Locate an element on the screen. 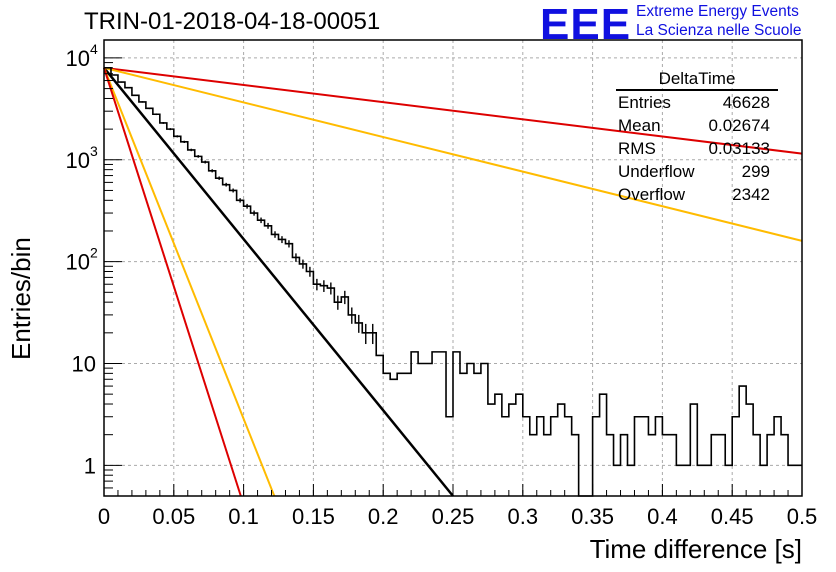 The height and width of the screenshot is (572, 836). x-tick-label: 0.15 is located at coordinates (313, 516).